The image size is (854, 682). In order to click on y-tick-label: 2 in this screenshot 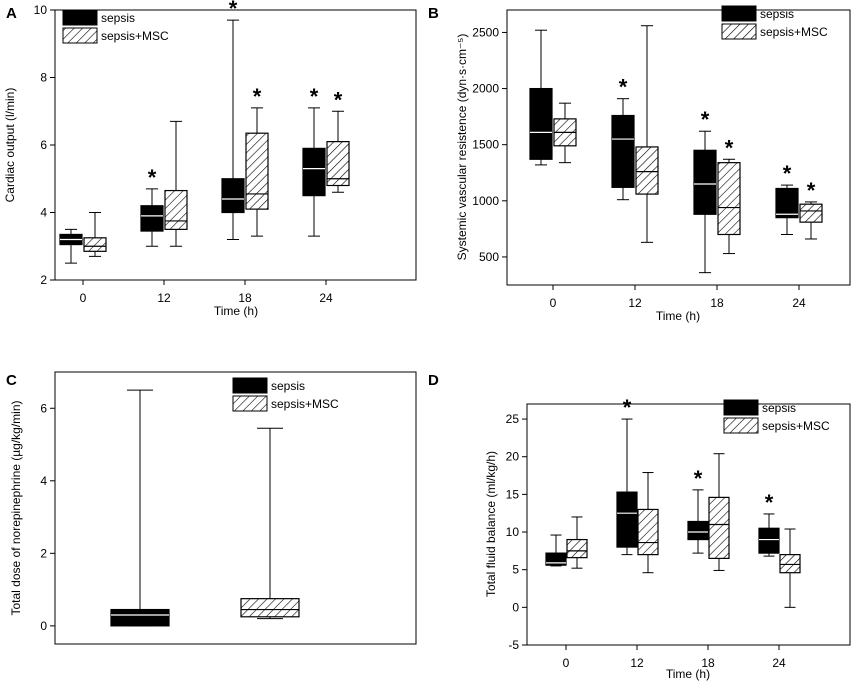, I will do `click(43, 553)`.